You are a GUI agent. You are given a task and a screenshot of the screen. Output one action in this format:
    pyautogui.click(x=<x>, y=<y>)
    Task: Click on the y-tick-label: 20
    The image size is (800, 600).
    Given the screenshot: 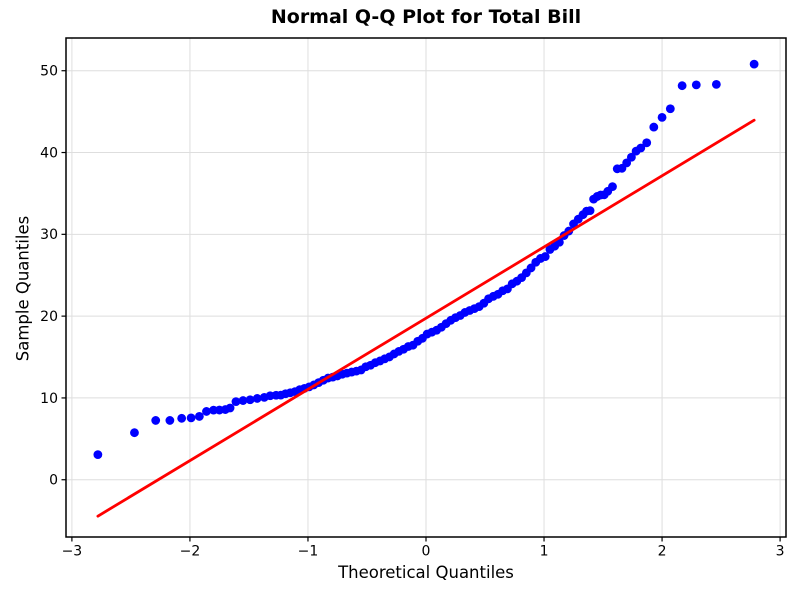 What is the action you would take?
    pyautogui.click(x=49, y=317)
    